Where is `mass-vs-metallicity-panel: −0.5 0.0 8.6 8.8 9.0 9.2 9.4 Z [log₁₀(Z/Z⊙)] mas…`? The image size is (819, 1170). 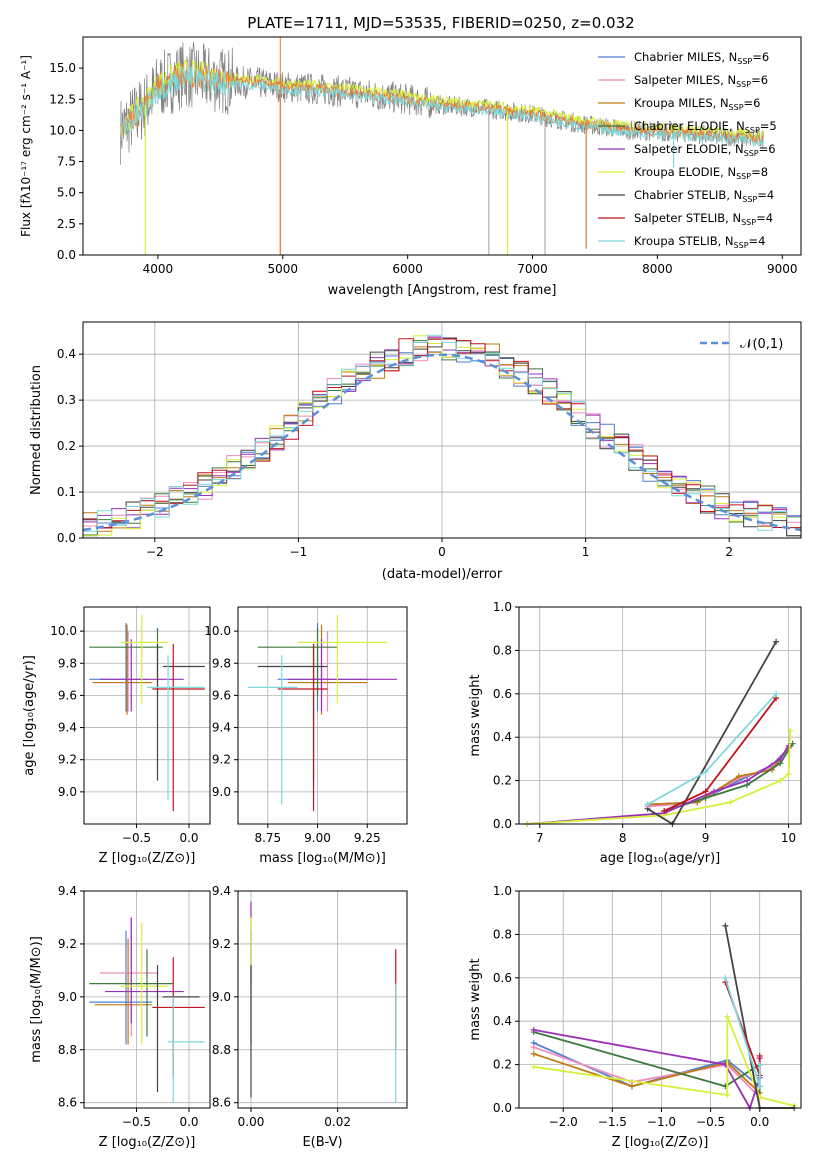
mass-vs-metallicity-panel: −0.5 0.0 8.6 8.8 9.0 9.2 9.4 Z [log₁₀(Z/Z⊙)] mas… is located at coordinates (120, 1017).